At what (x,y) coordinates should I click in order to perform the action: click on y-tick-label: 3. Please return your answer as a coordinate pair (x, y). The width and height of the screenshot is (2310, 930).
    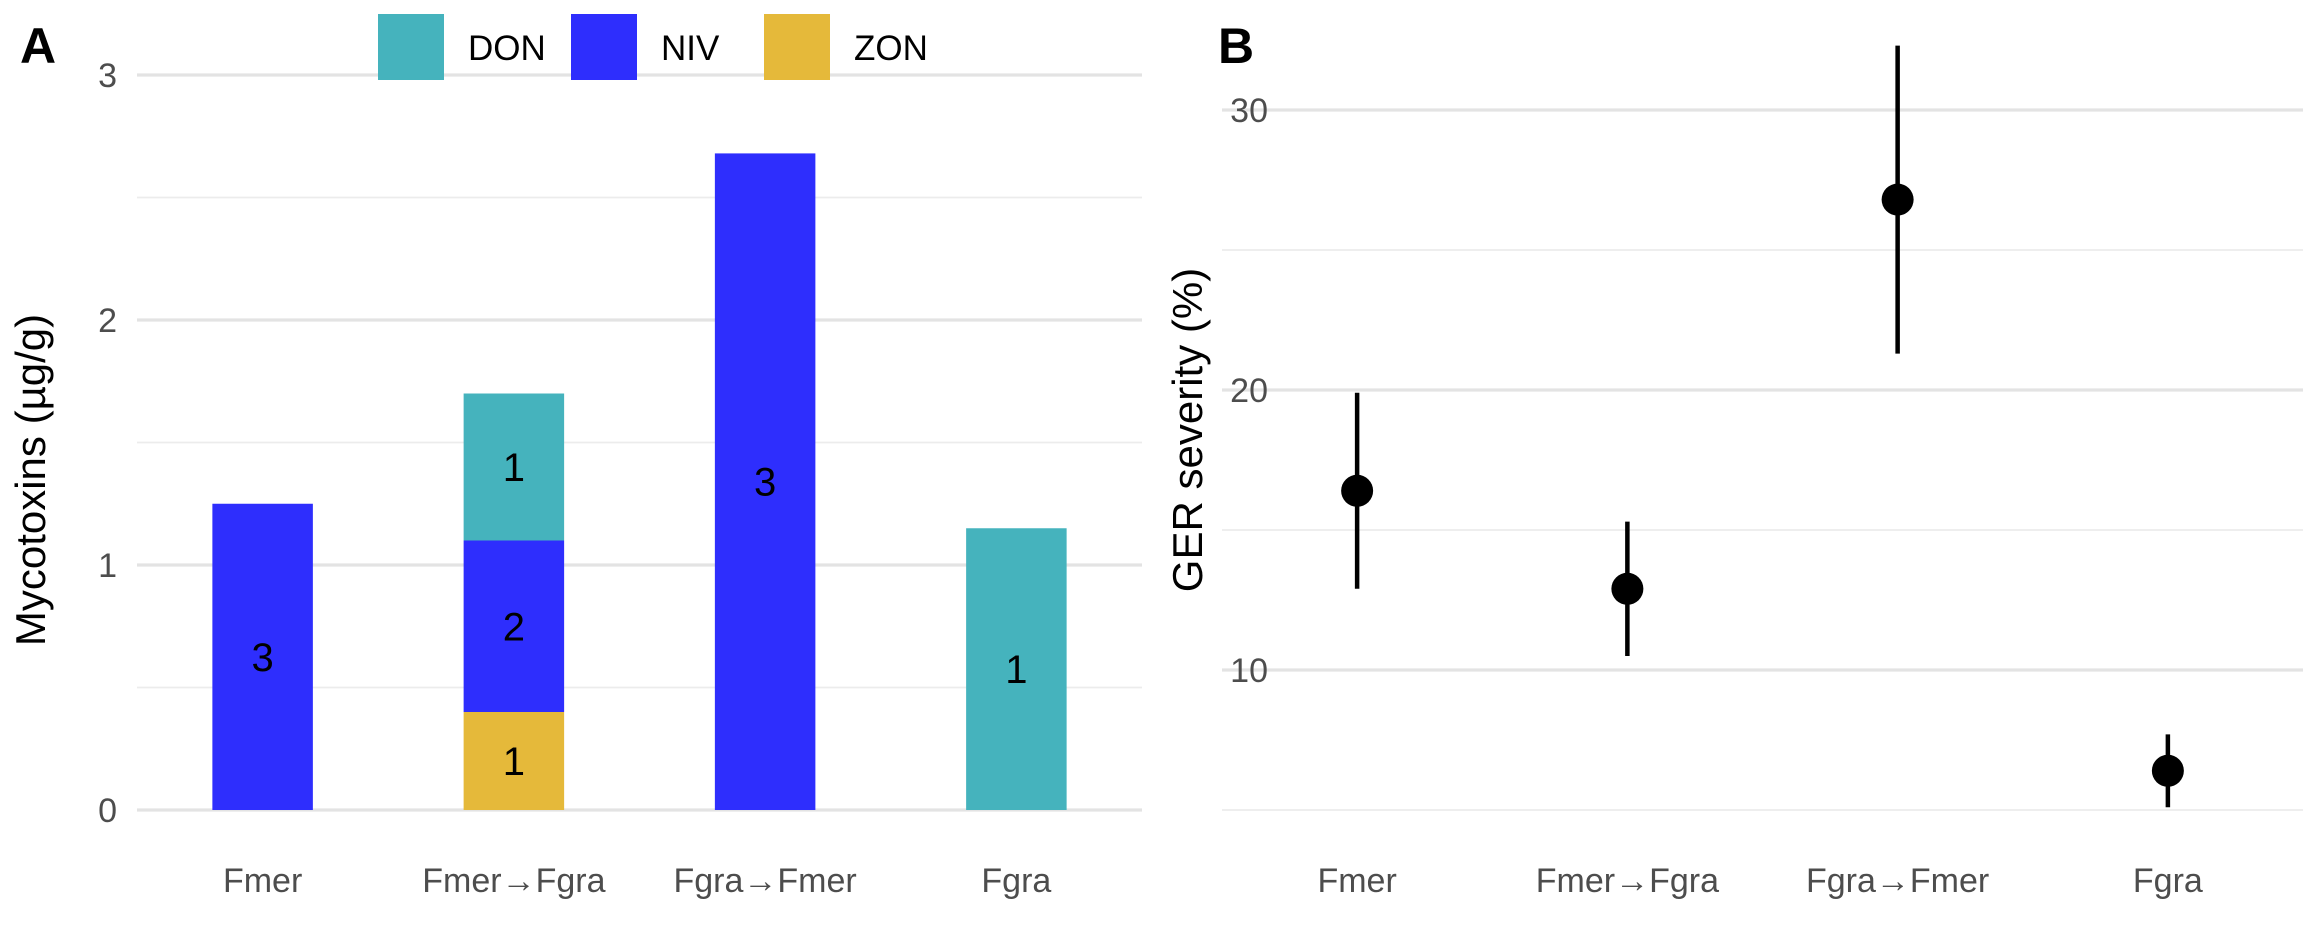
    Looking at the image, I should click on (107, 76).